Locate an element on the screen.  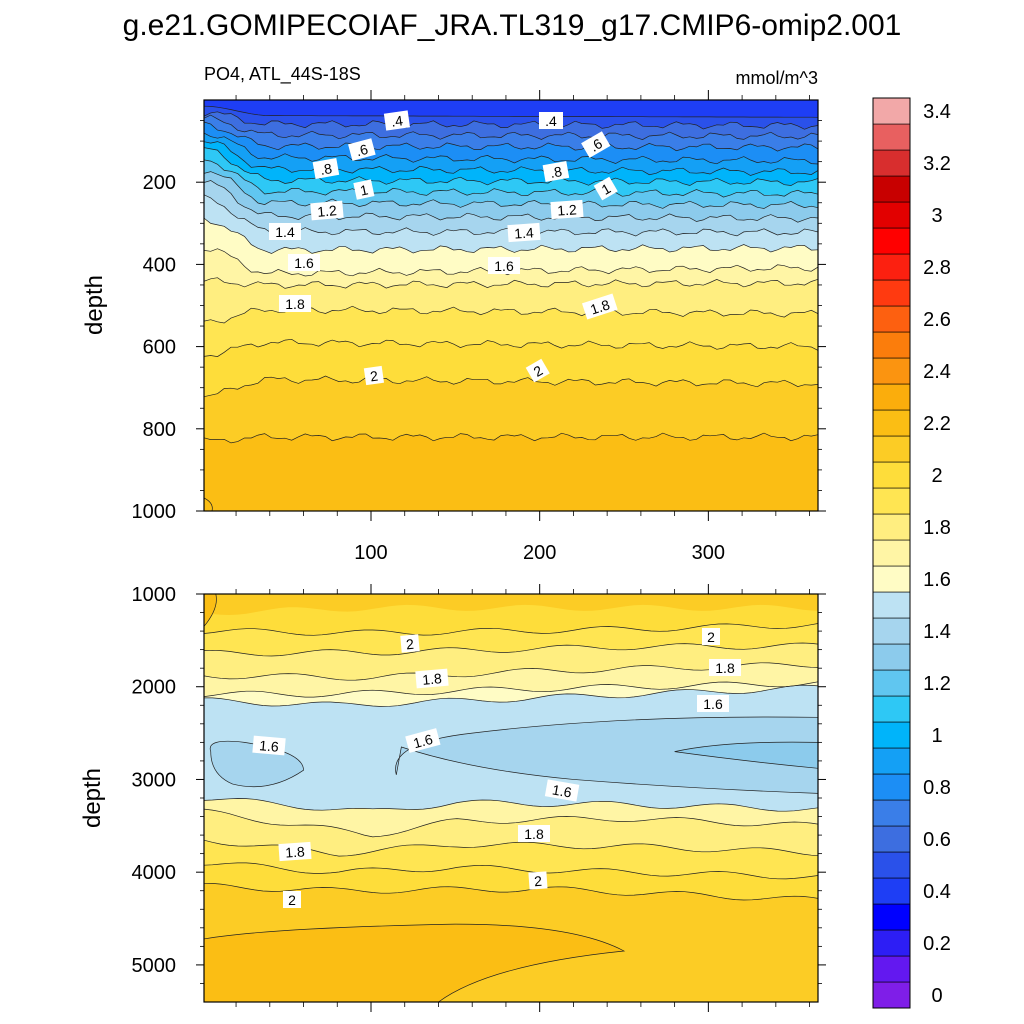
upper-contour-label: 1.8 is located at coordinates (600, 306).